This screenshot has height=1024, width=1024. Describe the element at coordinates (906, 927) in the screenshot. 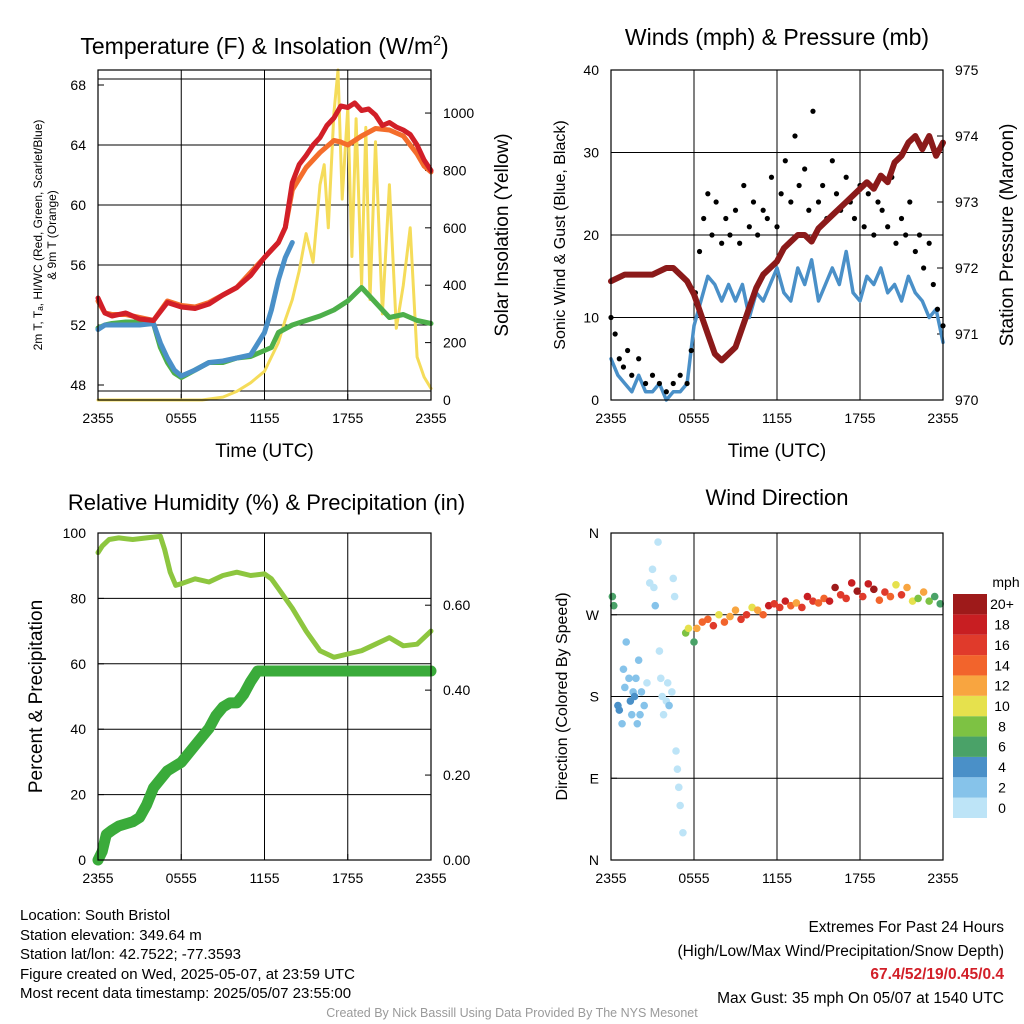

I see `extremes-title: Extremes For Past 24 Hours` at that location.